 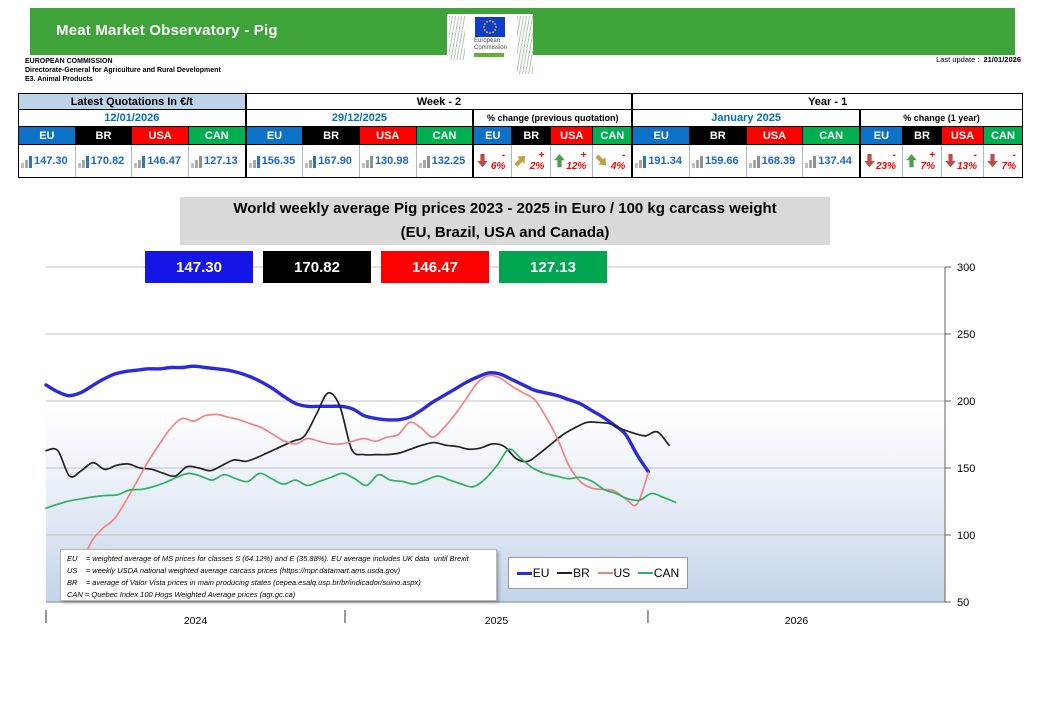 What do you see at coordinates (778, 161) in the screenshot?
I see `quote-value: 168.39` at bounding box center [778, 161].